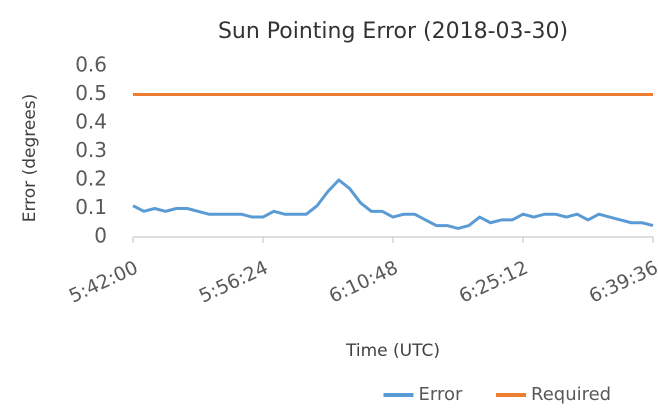 The height and width of the screenshot is (414, 658). What do you see at coordinates (30, 158) in the screenshot?
I see `y-axis-label: Error (degrees)` at bounding box center [30, 158].